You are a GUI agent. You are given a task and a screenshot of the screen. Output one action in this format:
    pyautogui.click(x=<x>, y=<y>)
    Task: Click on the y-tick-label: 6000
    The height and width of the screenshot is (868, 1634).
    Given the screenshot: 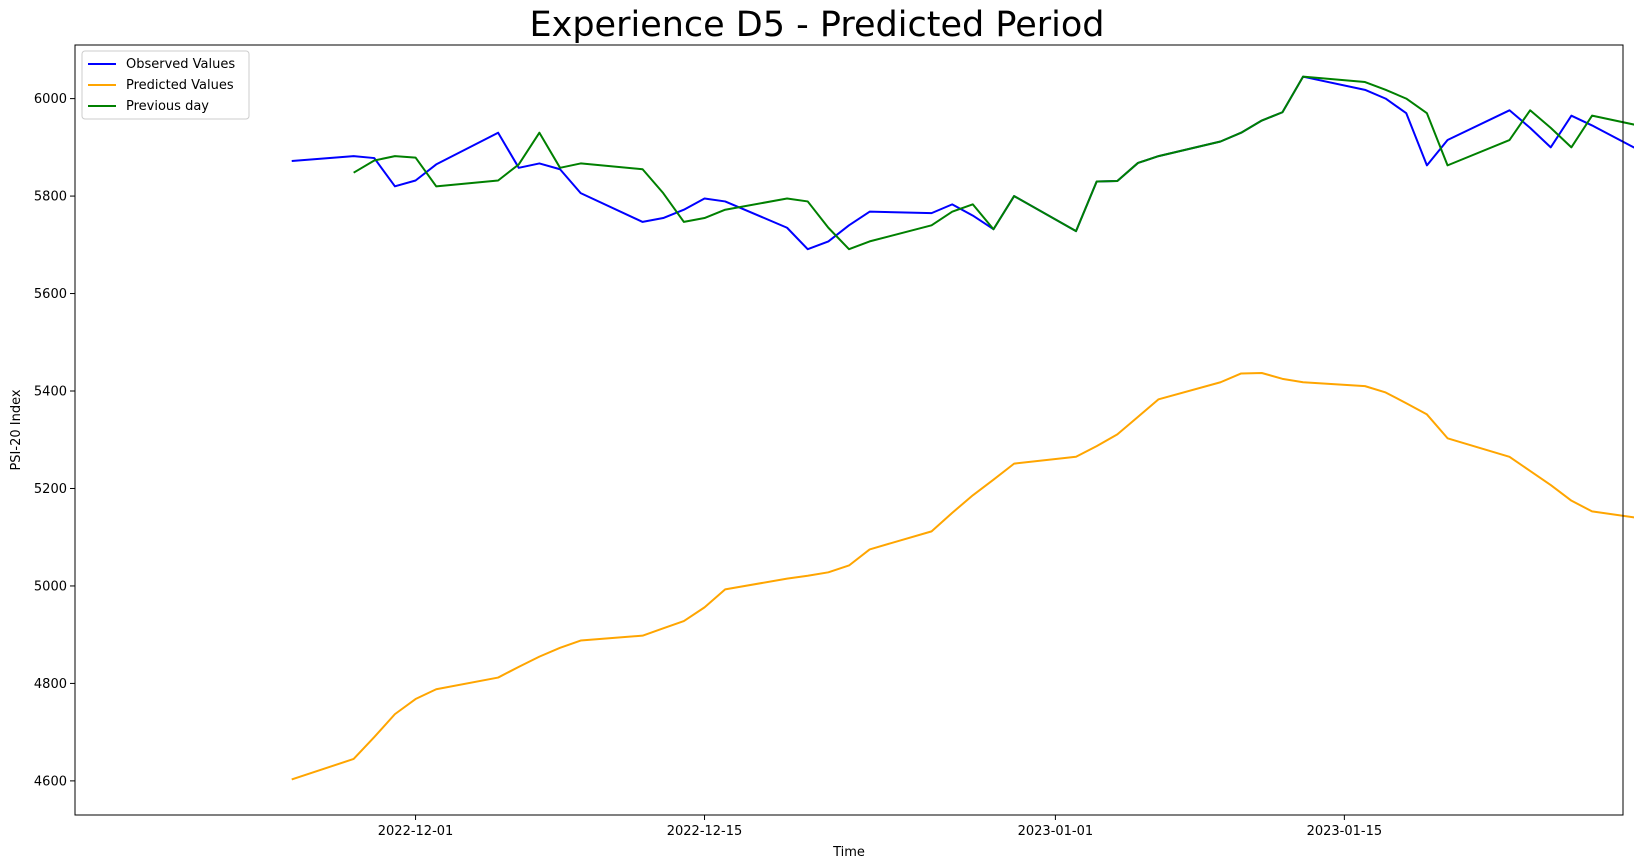 What is the action you would take?
    pyautogui.click(x=50, y=99)
    